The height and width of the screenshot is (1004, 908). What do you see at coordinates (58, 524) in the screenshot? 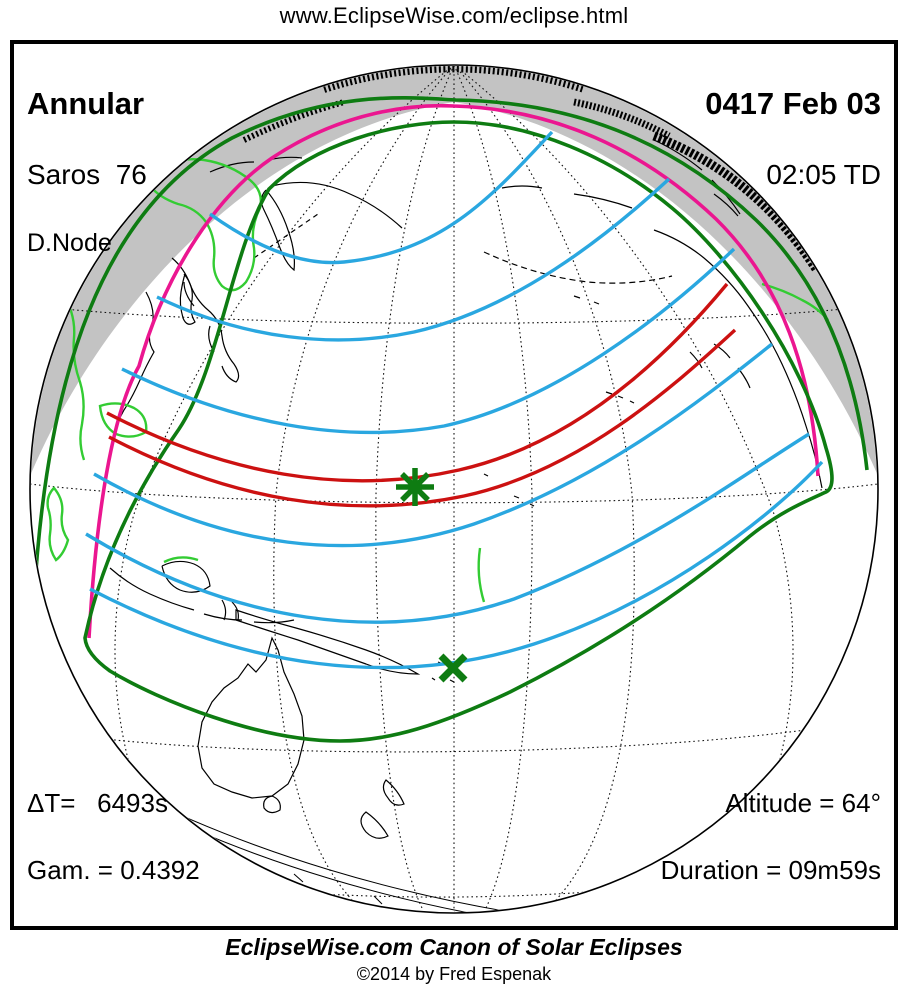
I see `coast-philippines-green` at bounding box center [58, 524].